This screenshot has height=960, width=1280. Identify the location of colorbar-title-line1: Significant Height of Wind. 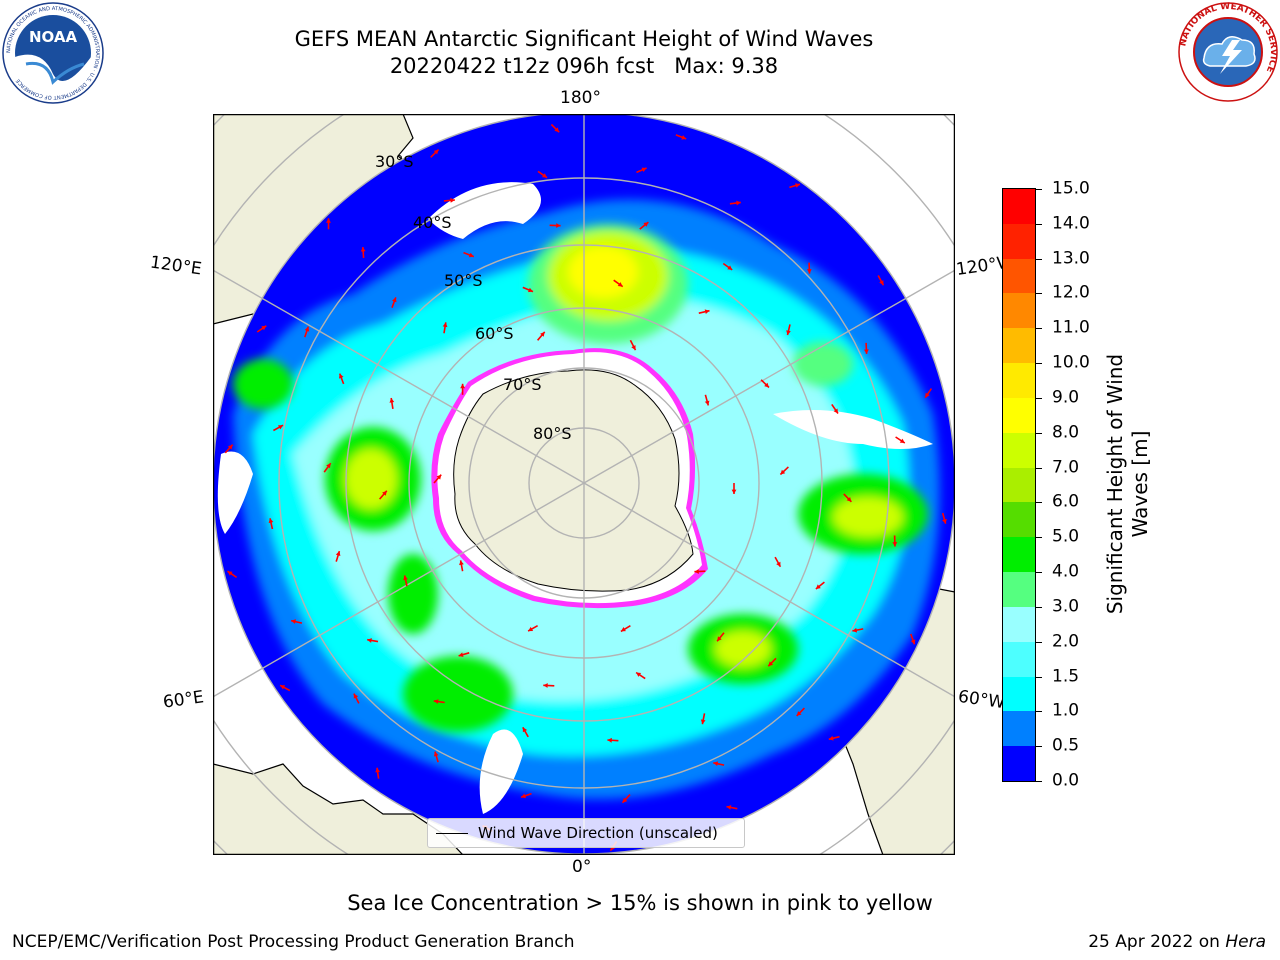
(1115, 484).